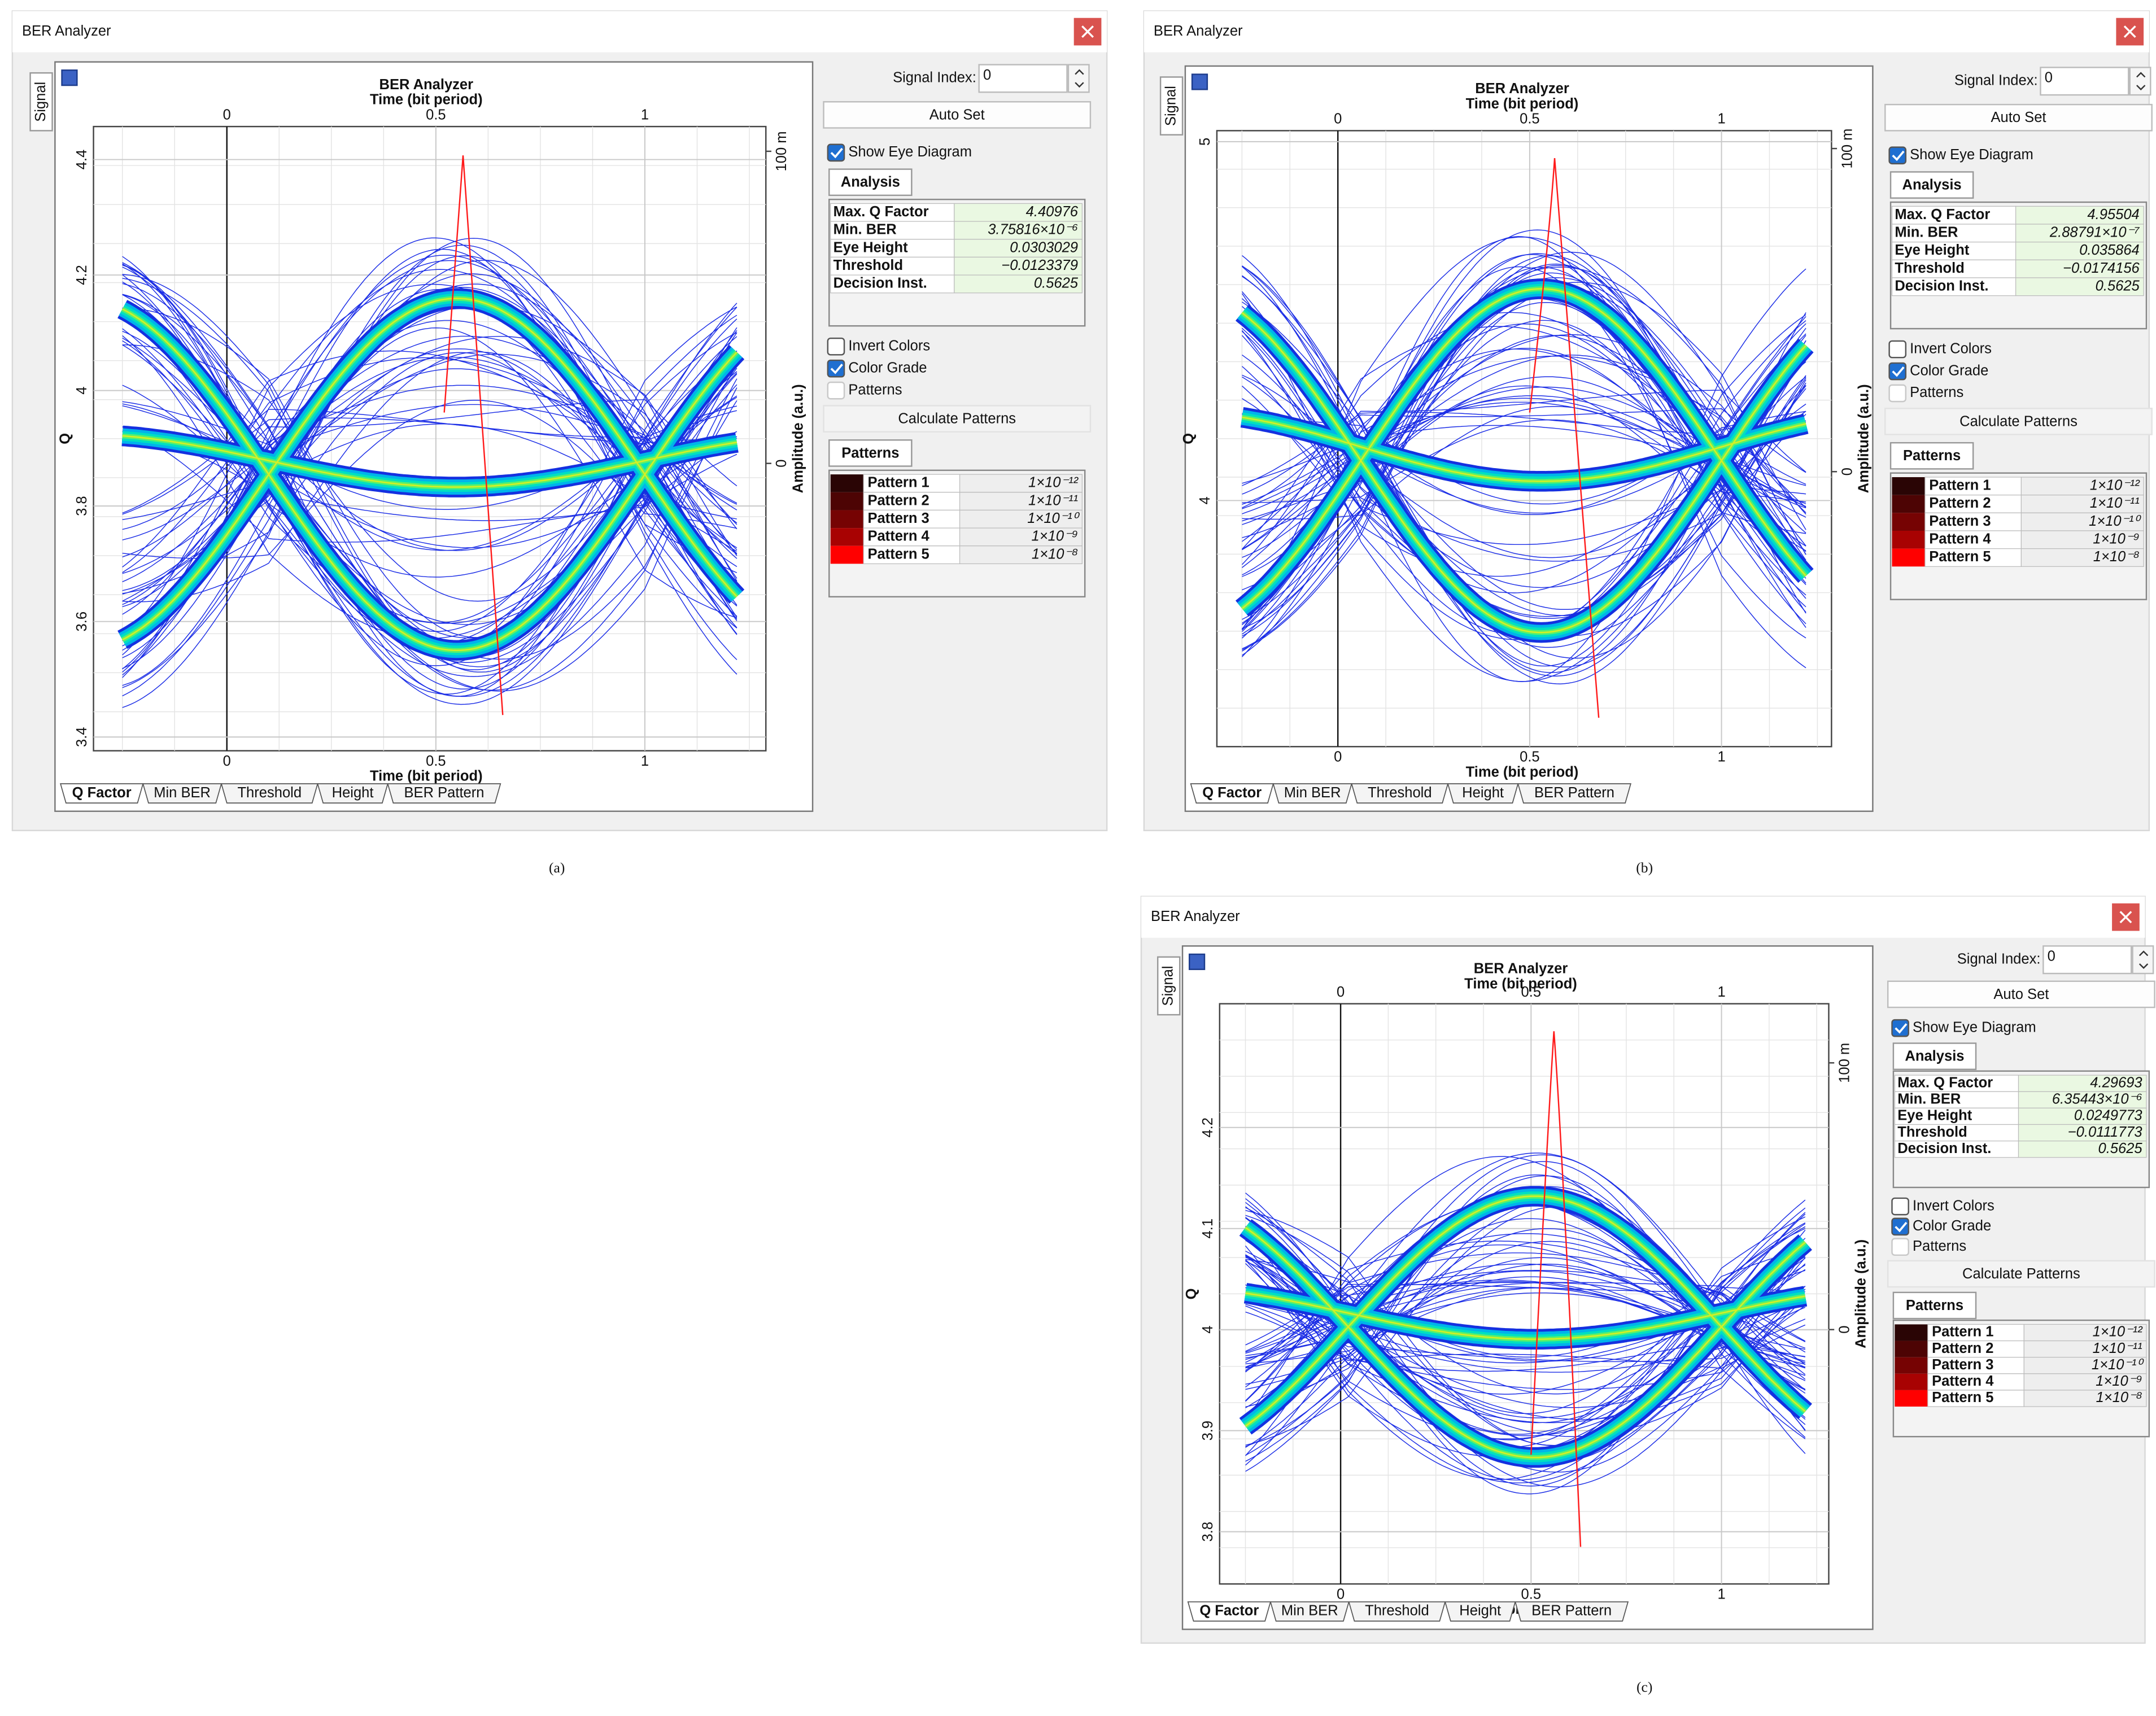  What do you see at coordinates (2097, 1099) in the screenshot?
I see `analysis-value: 6.35443×10⁻⁶` at bounding box center [2097, 1099].